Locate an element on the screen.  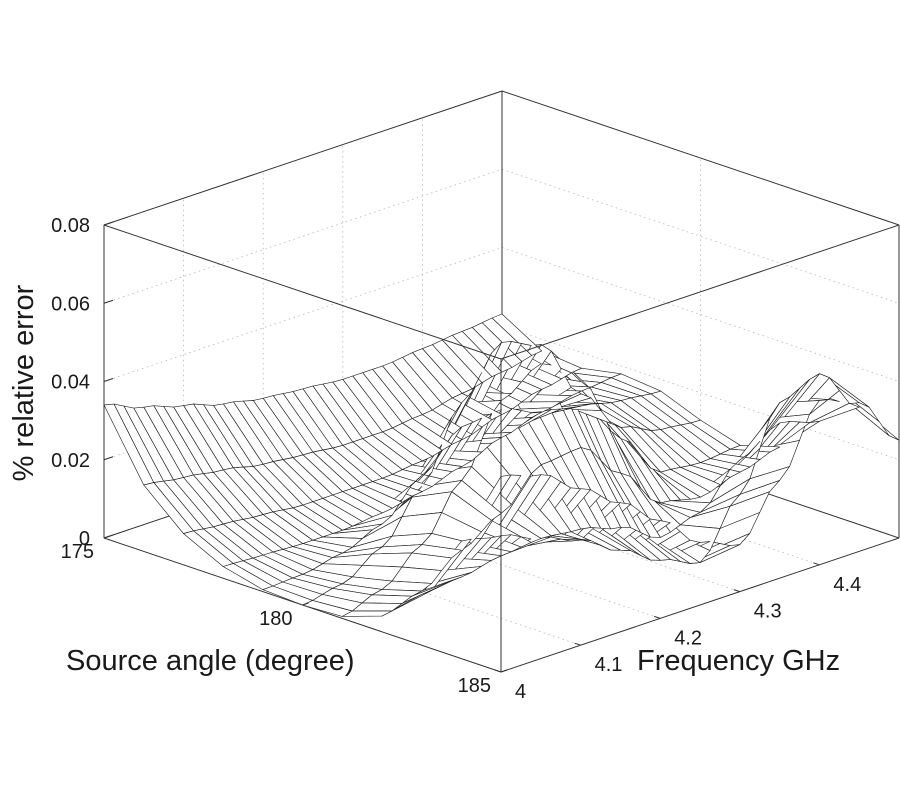
z-tick-label: 0.08 is located at coordinates (70, 226).